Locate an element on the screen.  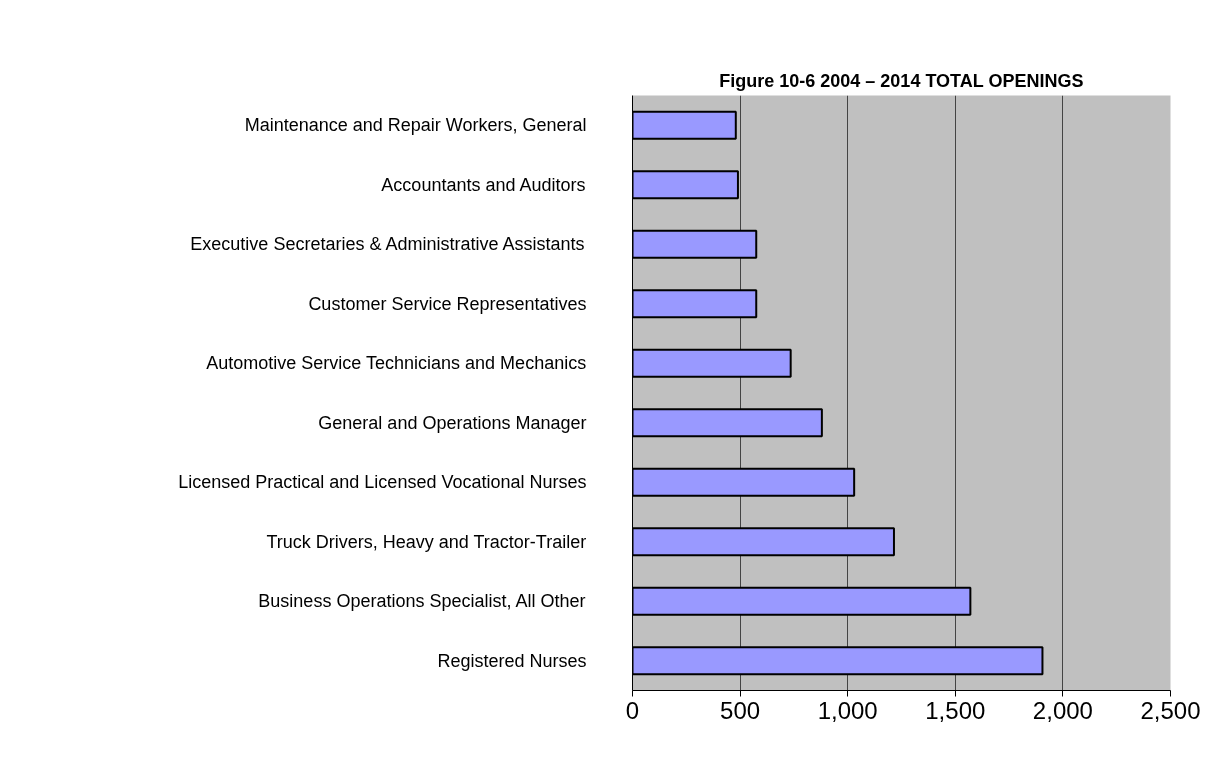
y-tick-label: Truck Drivers, Heavy and Tractor-Trailer is located at coordinates (426, 541).